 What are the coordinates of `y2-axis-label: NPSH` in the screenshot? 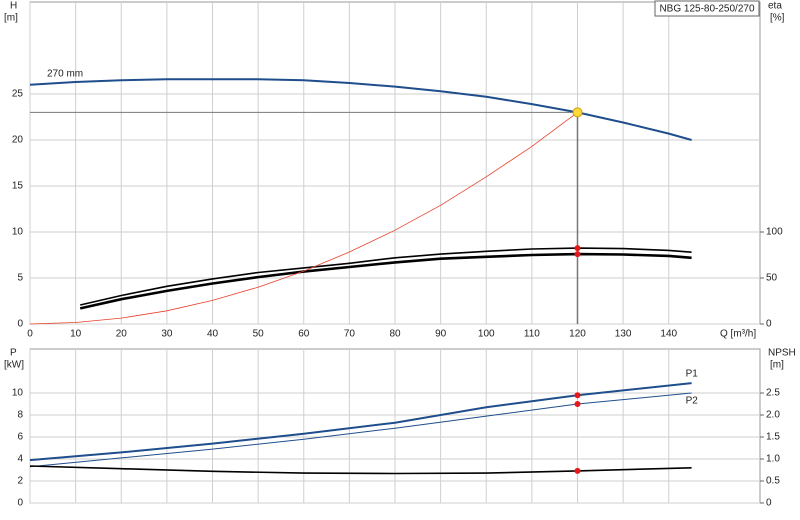 It's located at (782, 353).